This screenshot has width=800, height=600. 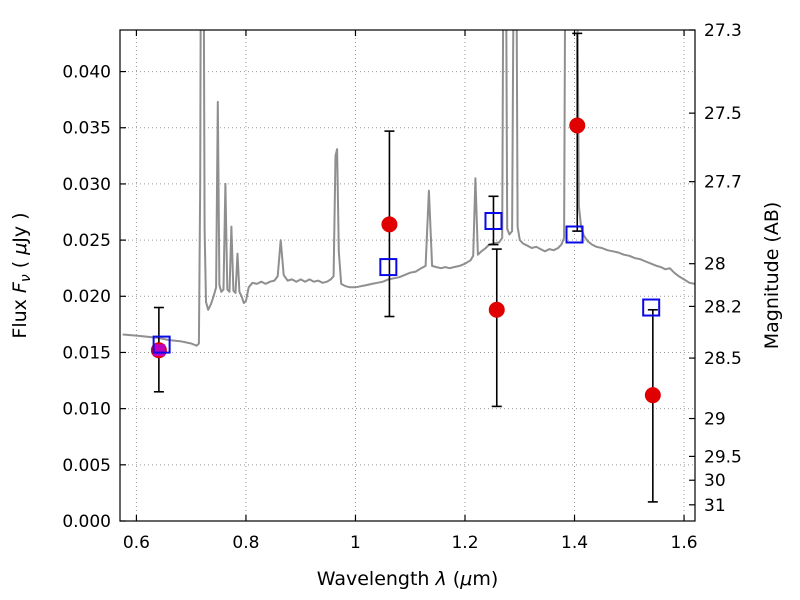 I want to click on y-tick-label-right: 31, so click(x=715, y=506).